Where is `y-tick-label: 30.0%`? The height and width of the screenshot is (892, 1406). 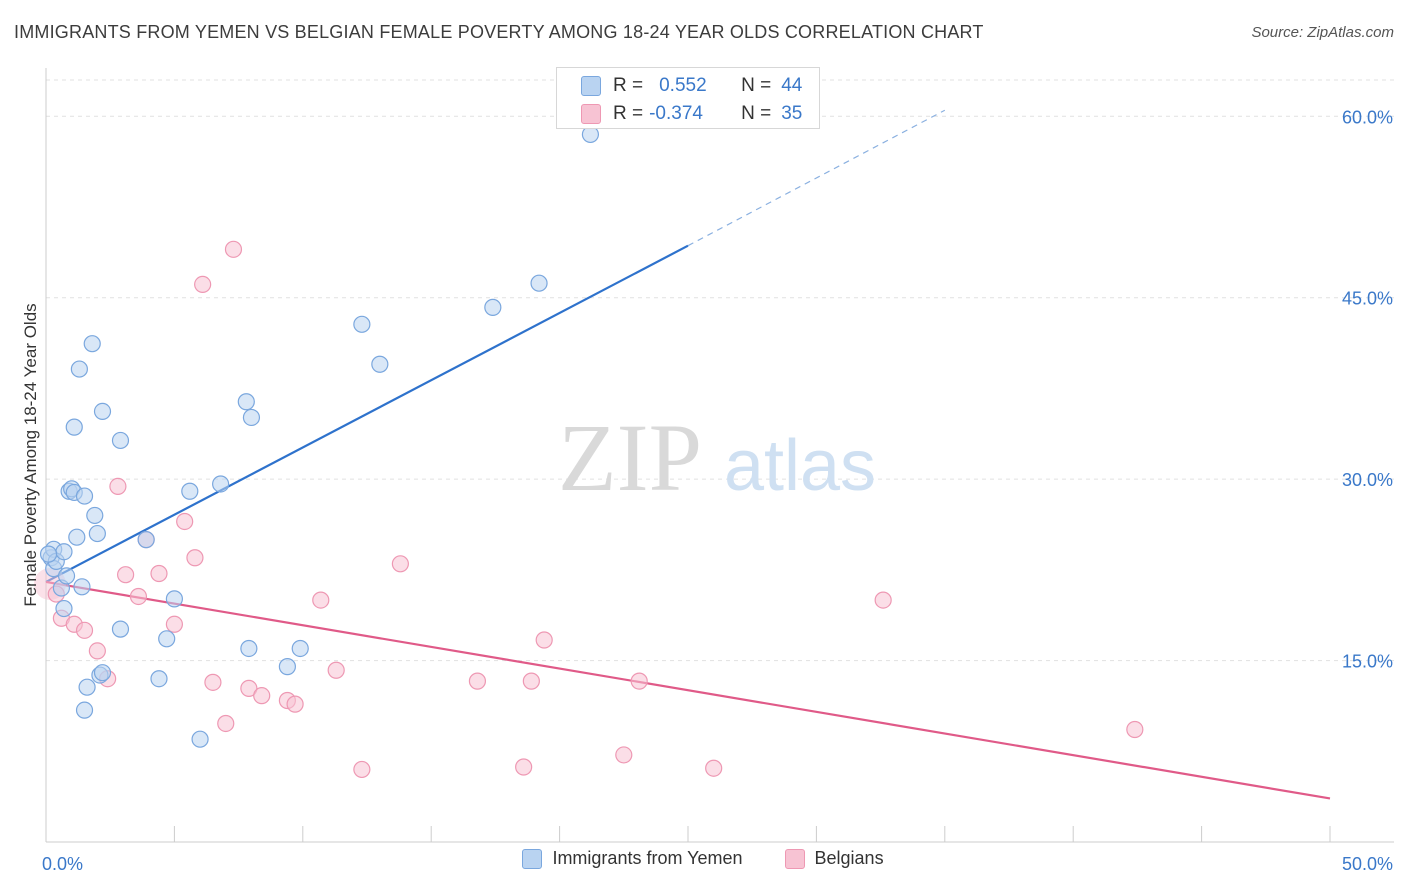 y-tick-label: 30.0% is located at coordinates (1367, 480).